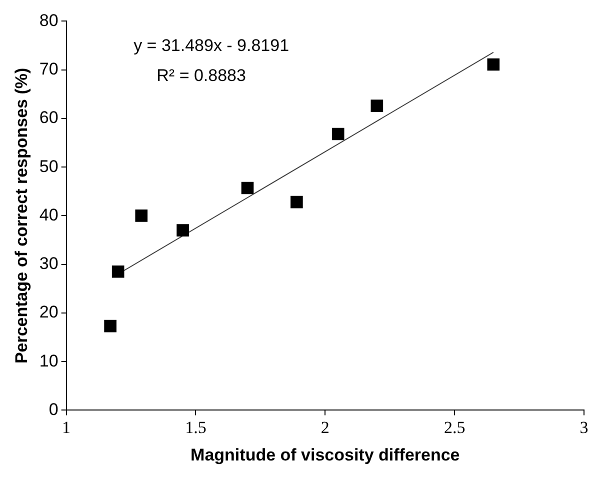  I want to click on y-tick-label: 70, so click(48, 69).